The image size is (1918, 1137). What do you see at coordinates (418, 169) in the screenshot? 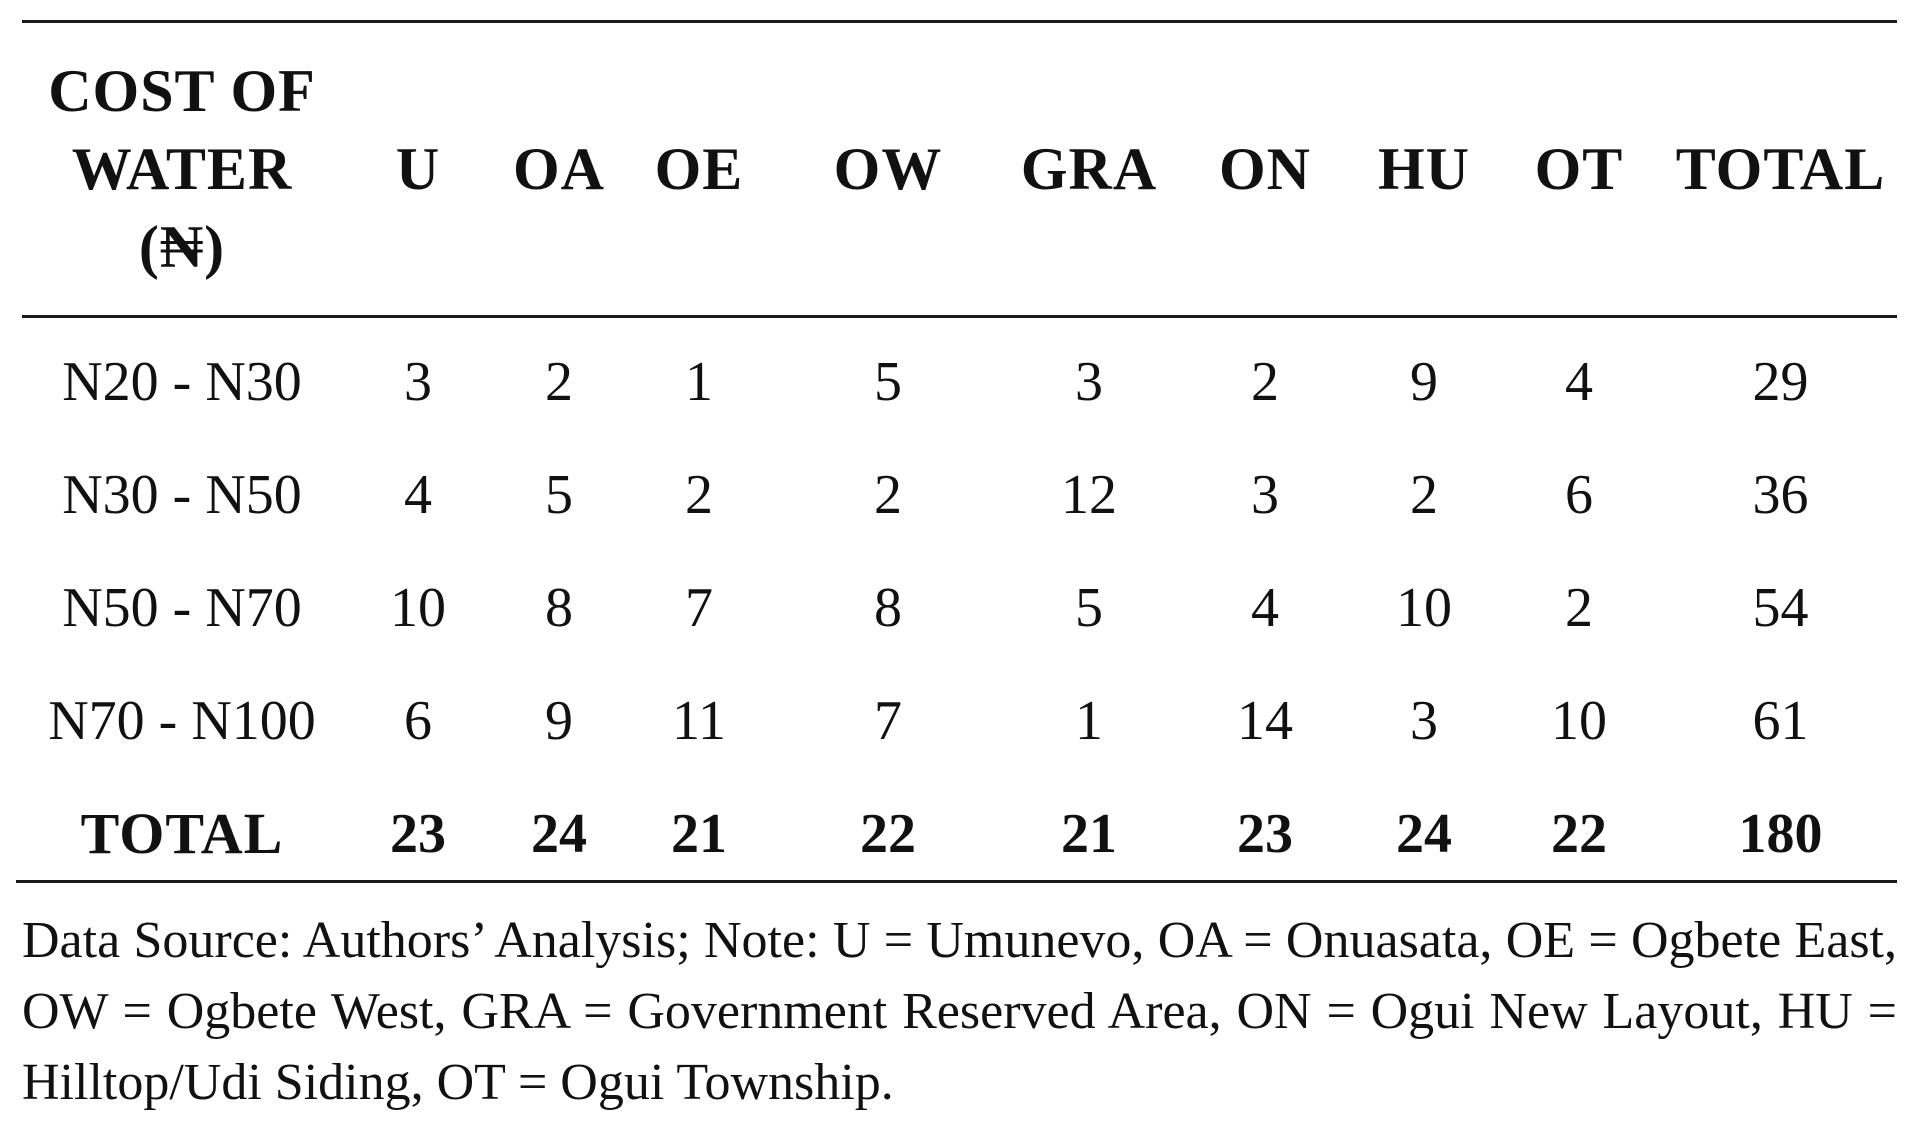
I see `header-u: U` at bounding box center [418, 169].